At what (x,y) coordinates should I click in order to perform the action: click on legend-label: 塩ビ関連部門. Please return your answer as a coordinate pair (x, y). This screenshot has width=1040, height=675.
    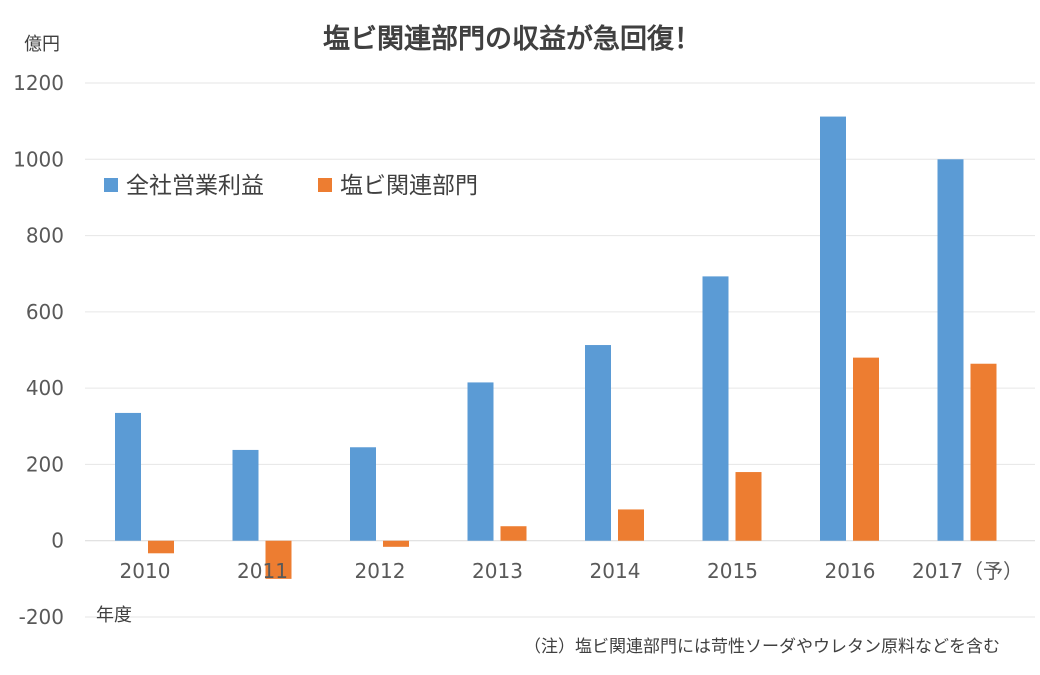
    Looking at the image, I should click on (409, 186).